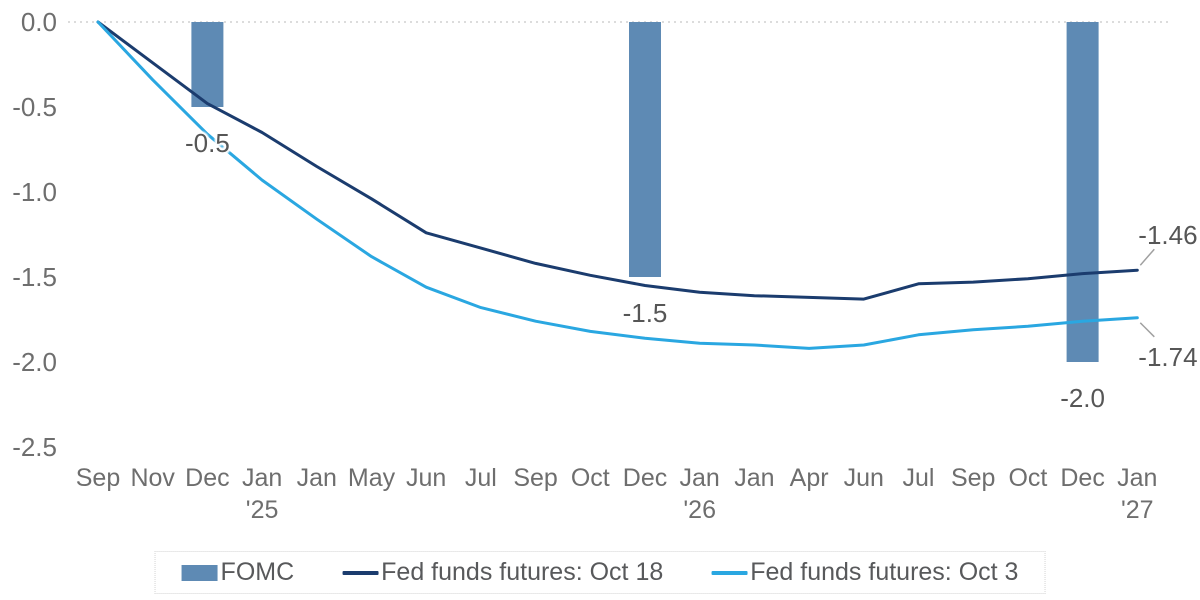  I want to click on x-axis-tick-label: May, so click(371, 478).